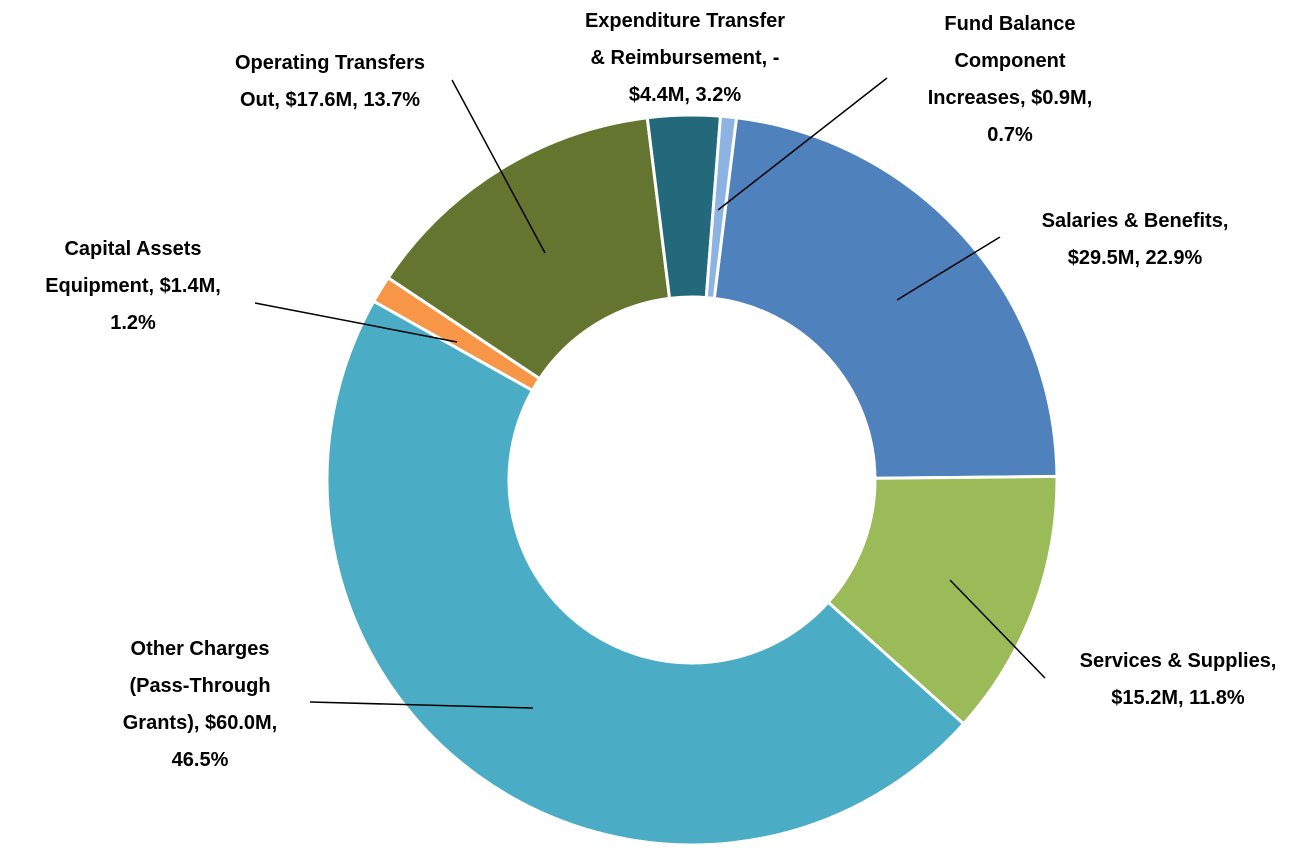 The image size is (1313, 850). I want to click on data-label: Services & Supplies, $15.2M, 11.8%, so click(1178, 679).